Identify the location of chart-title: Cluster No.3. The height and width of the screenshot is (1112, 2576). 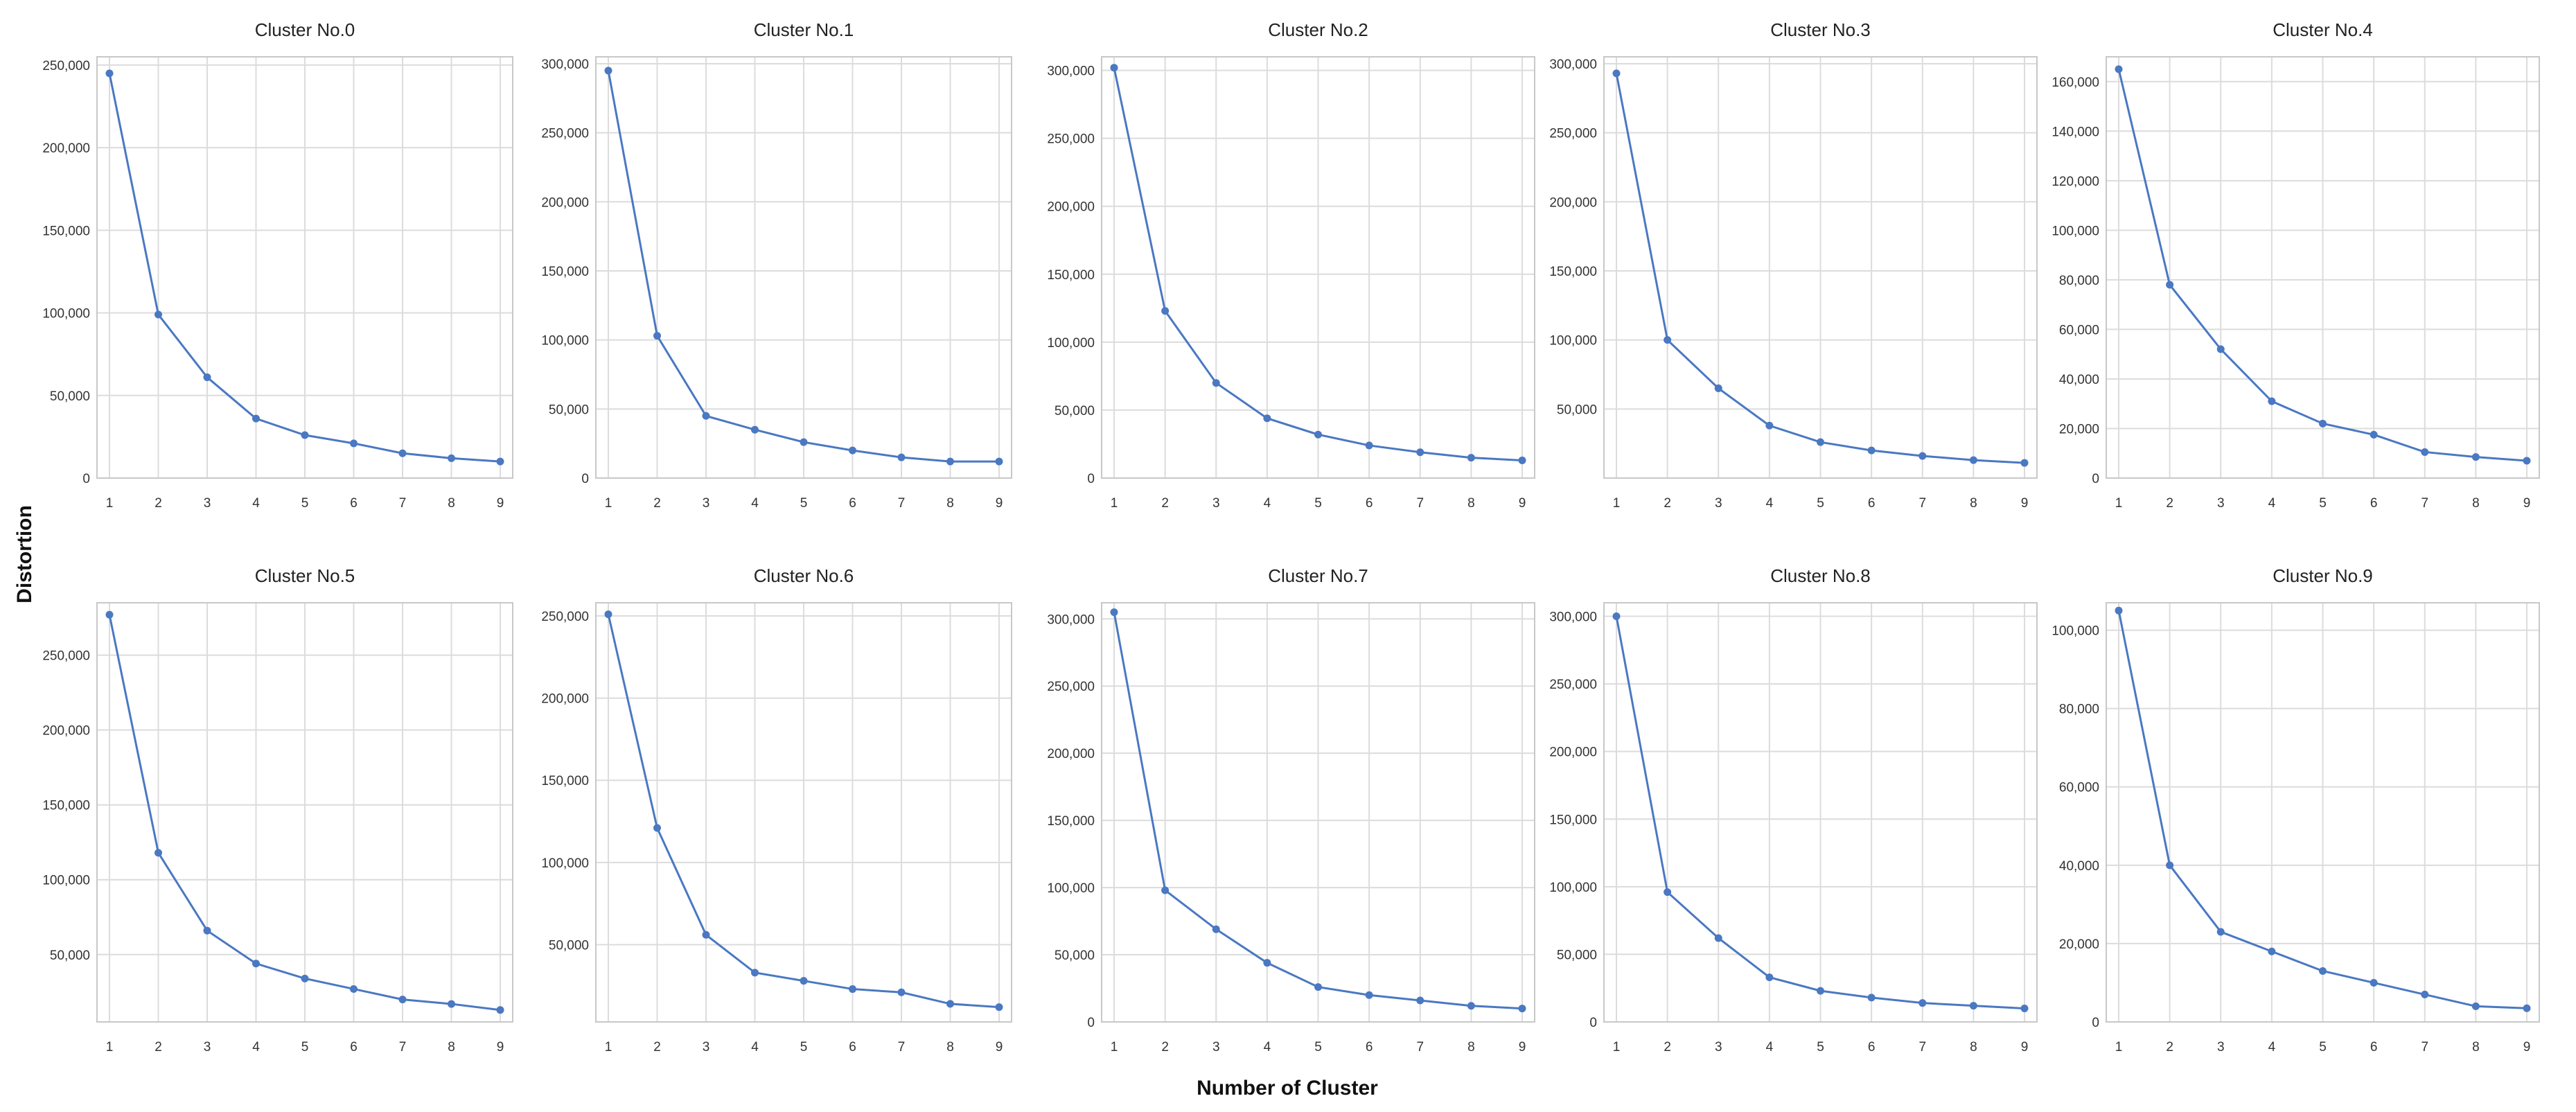
(1820, 30).